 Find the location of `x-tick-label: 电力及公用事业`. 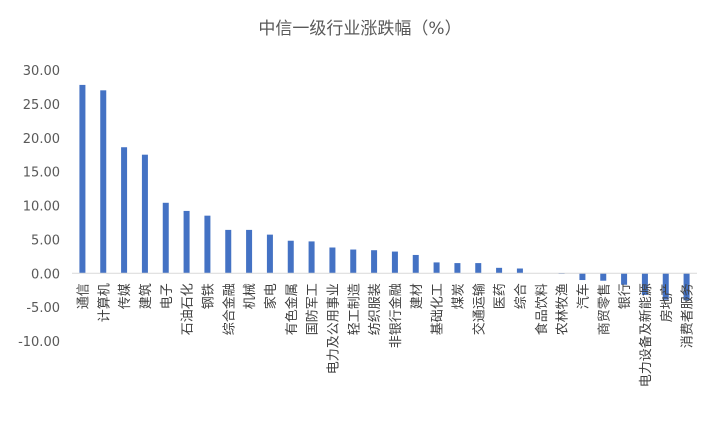

x-tick-label: 电力及公用事业 is located at coordinates (333, 328).